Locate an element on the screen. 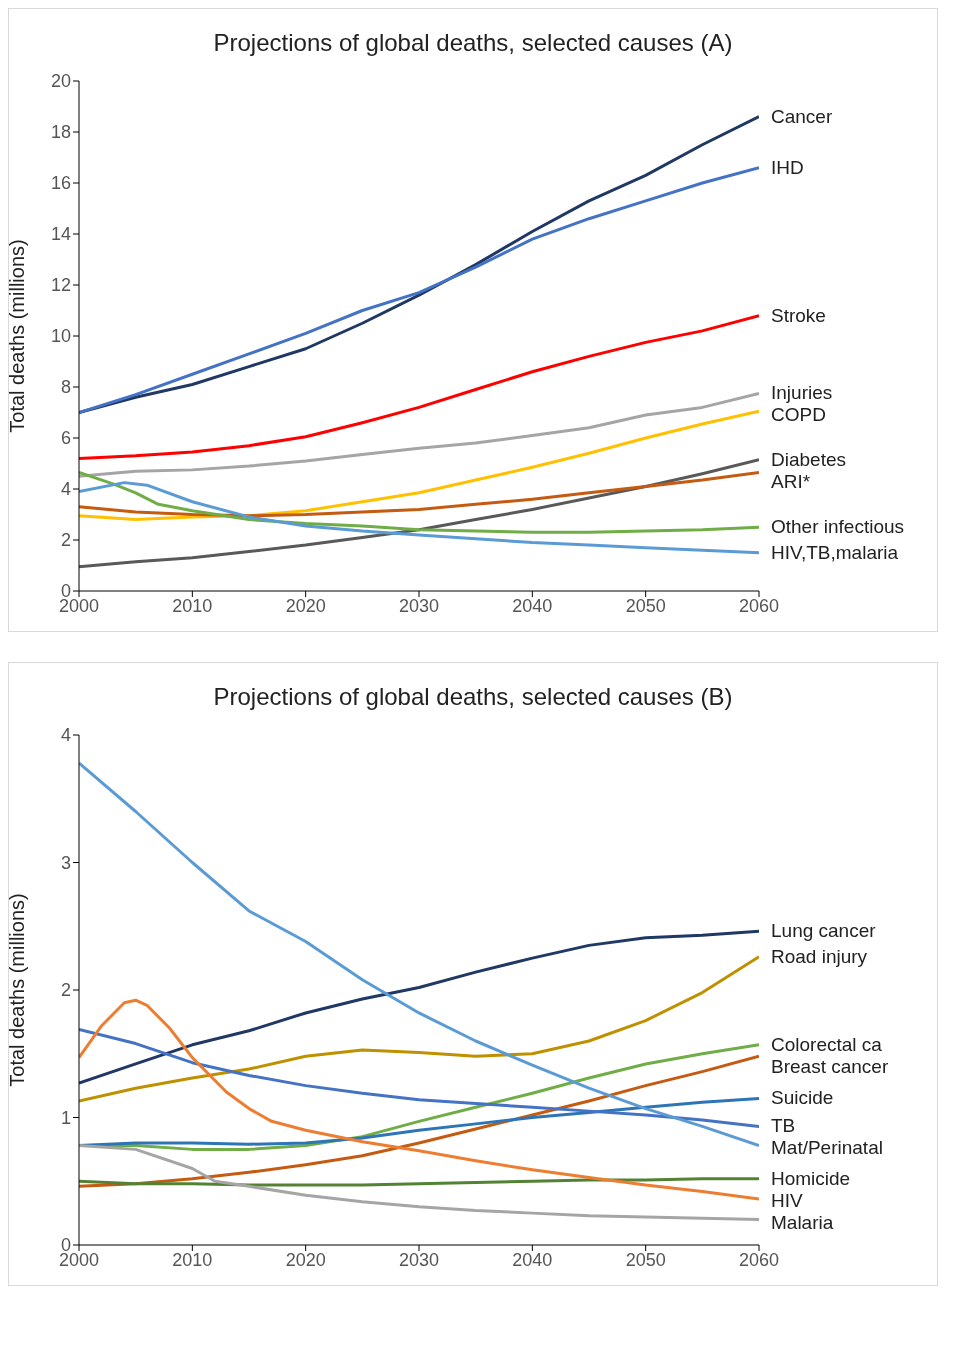  series-label: Suicide is located at coordinates (802, 1098).